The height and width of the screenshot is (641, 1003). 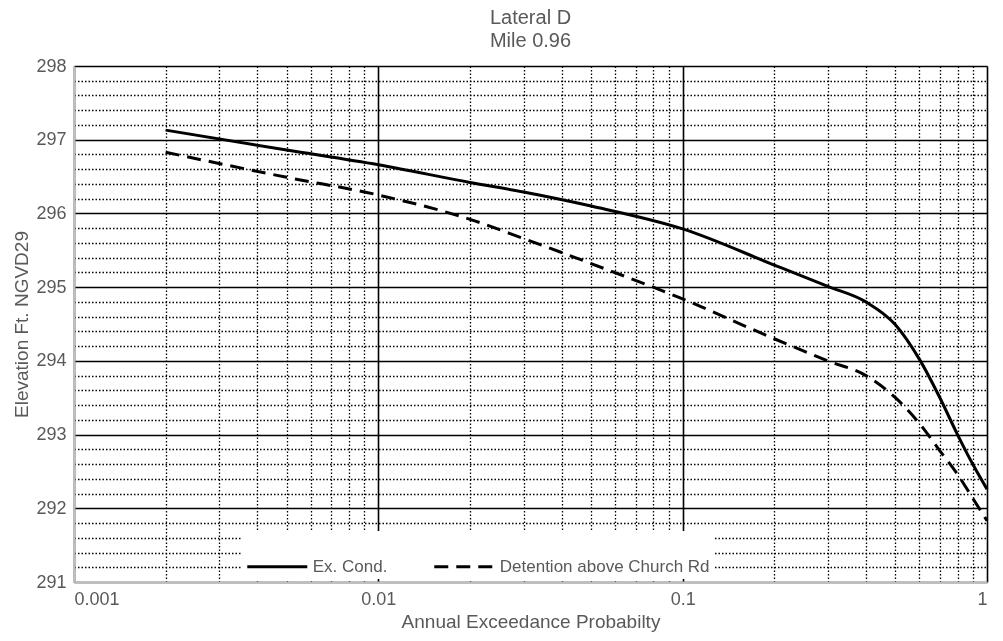 I want to click on x-tick-label: 1, so click(x=982, y=598).